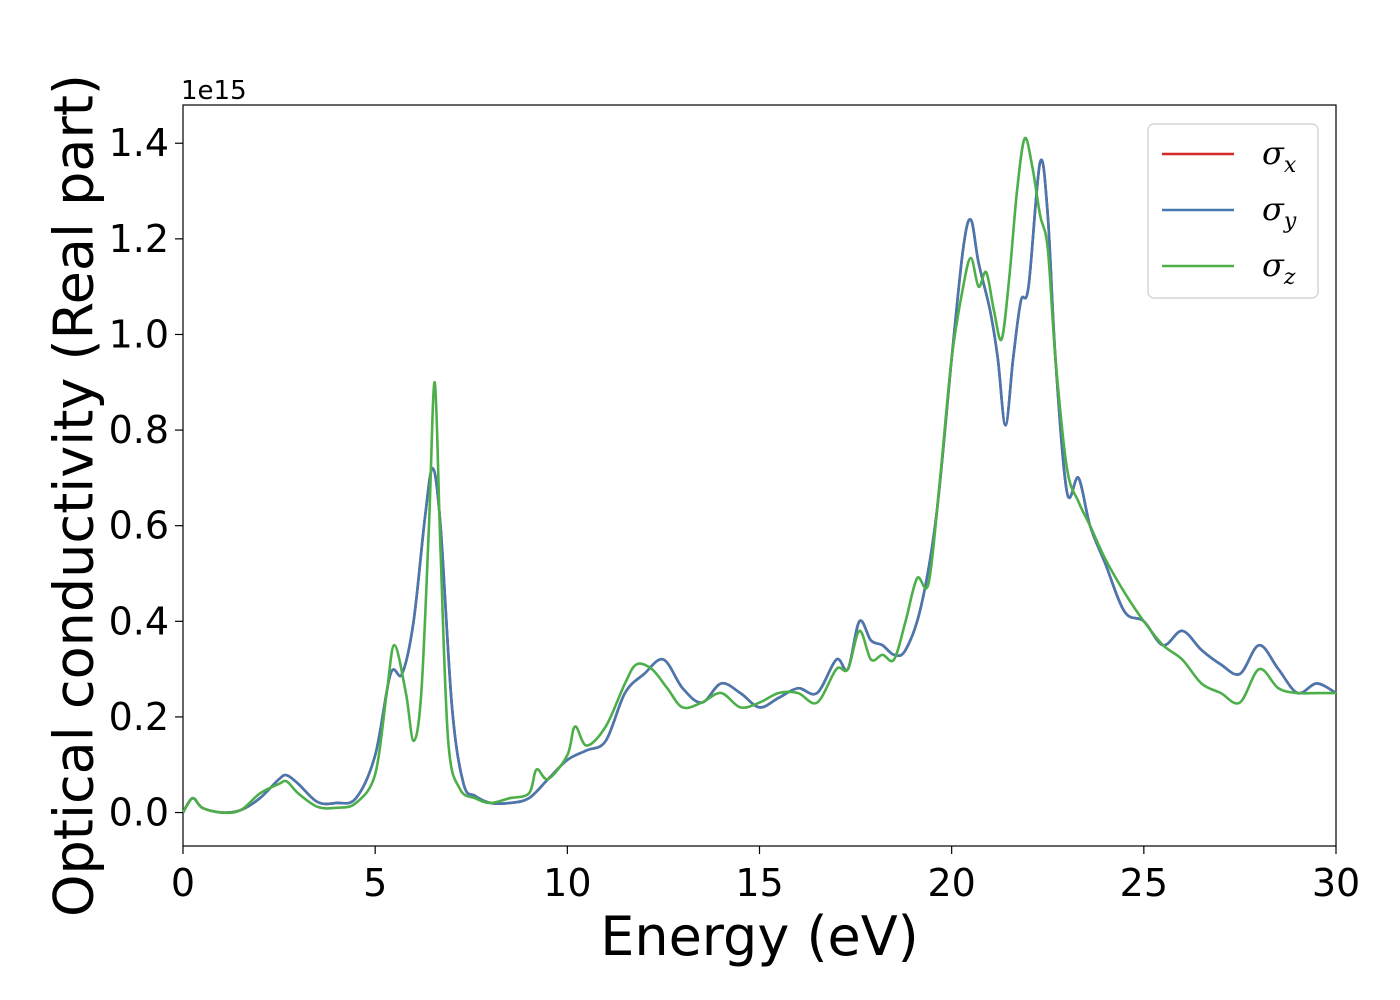  What do you see at coordinates (1279, 212) in the screenshot?
I see `legend-label-y: σy` at bounding box center [1279, 212].